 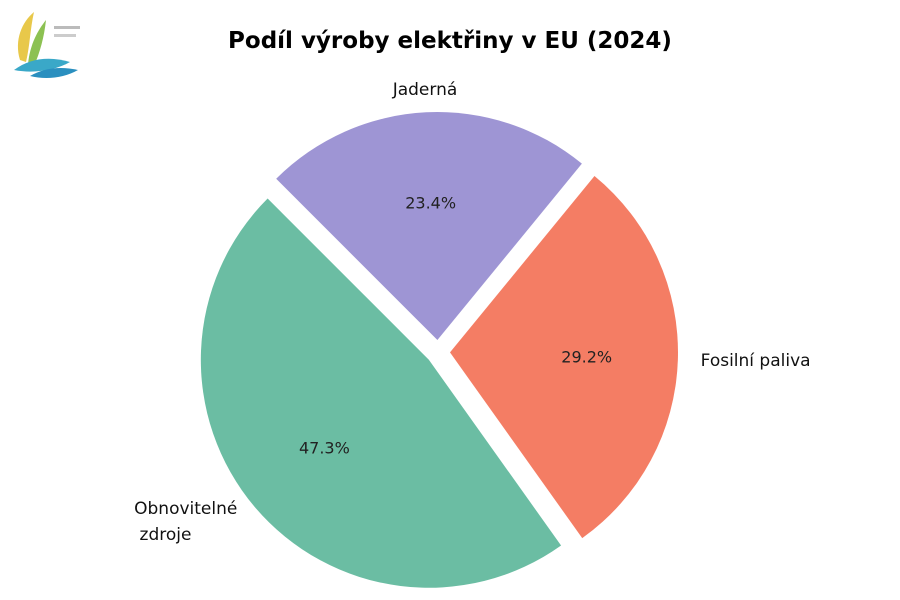 I want to click on chart-title: Podíl výroby elektřiny v EU (2024), so click(x=450, y=41).